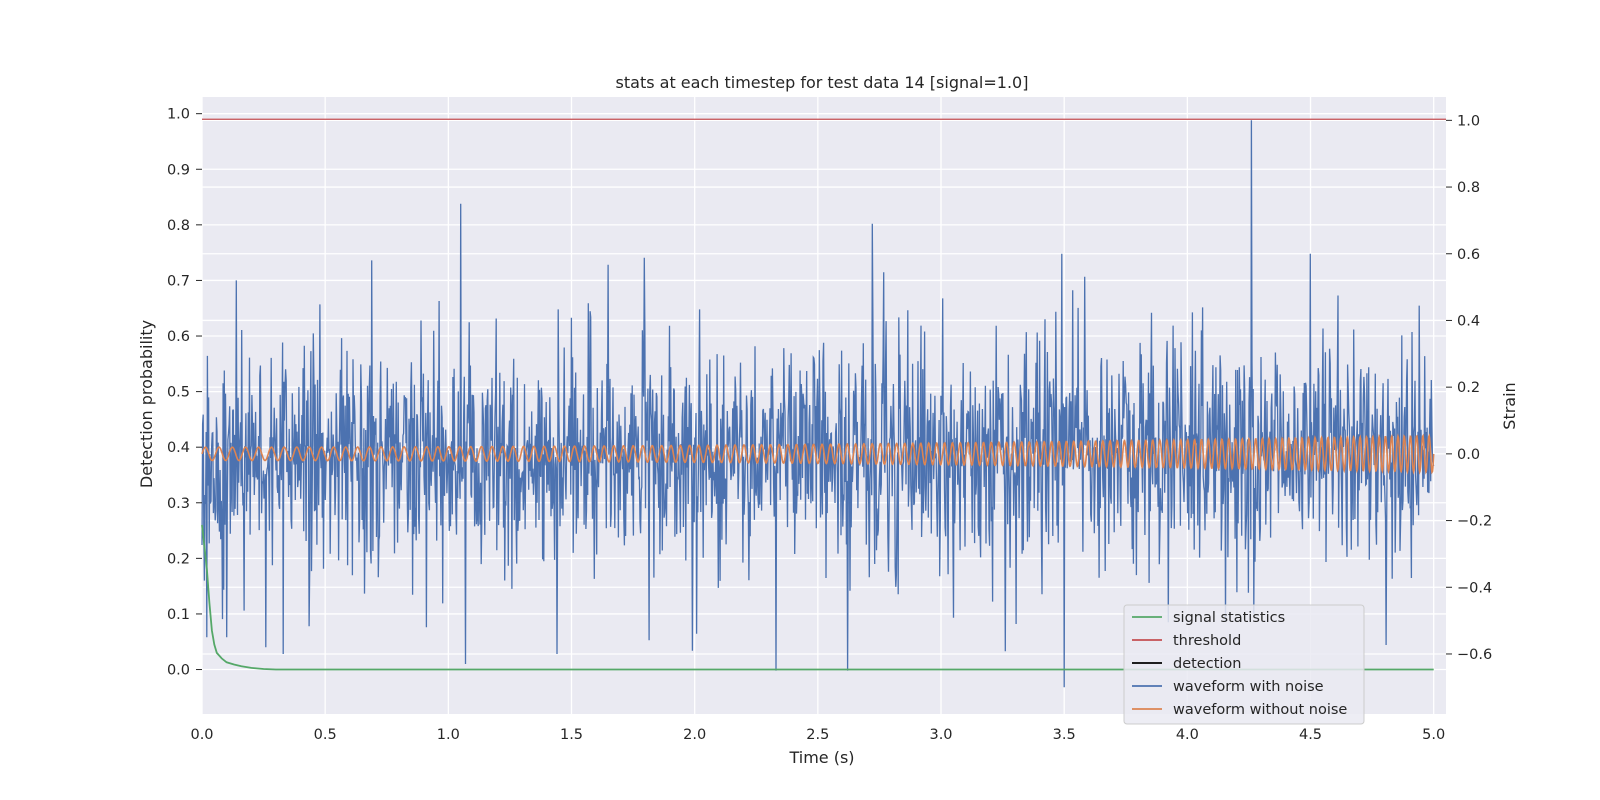  Describe the element at coordinates (178, 559) in the screenshot. I see `y-tick-label: 0.2` at that location.